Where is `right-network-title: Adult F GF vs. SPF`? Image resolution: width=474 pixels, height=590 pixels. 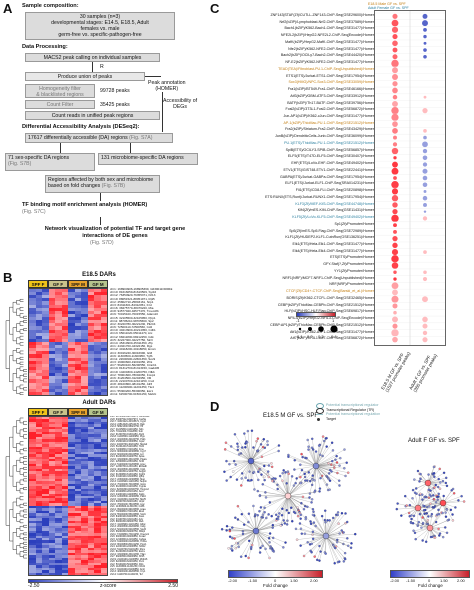
right-network-title: Adult F GF vs. SPF is located at coordinates (434, 441).